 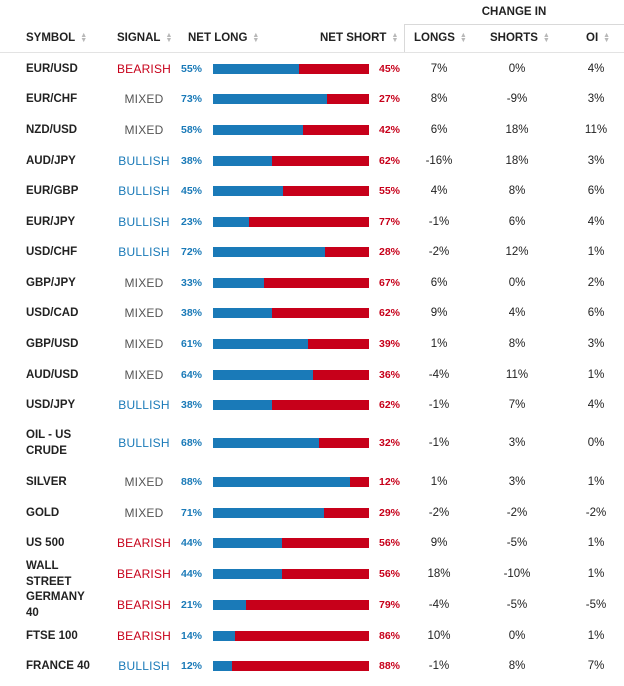 What do you see at coordinates (389, 129) in the screenshot?
I see `net-short-percent: 42%` at bounding box center [389, 129].